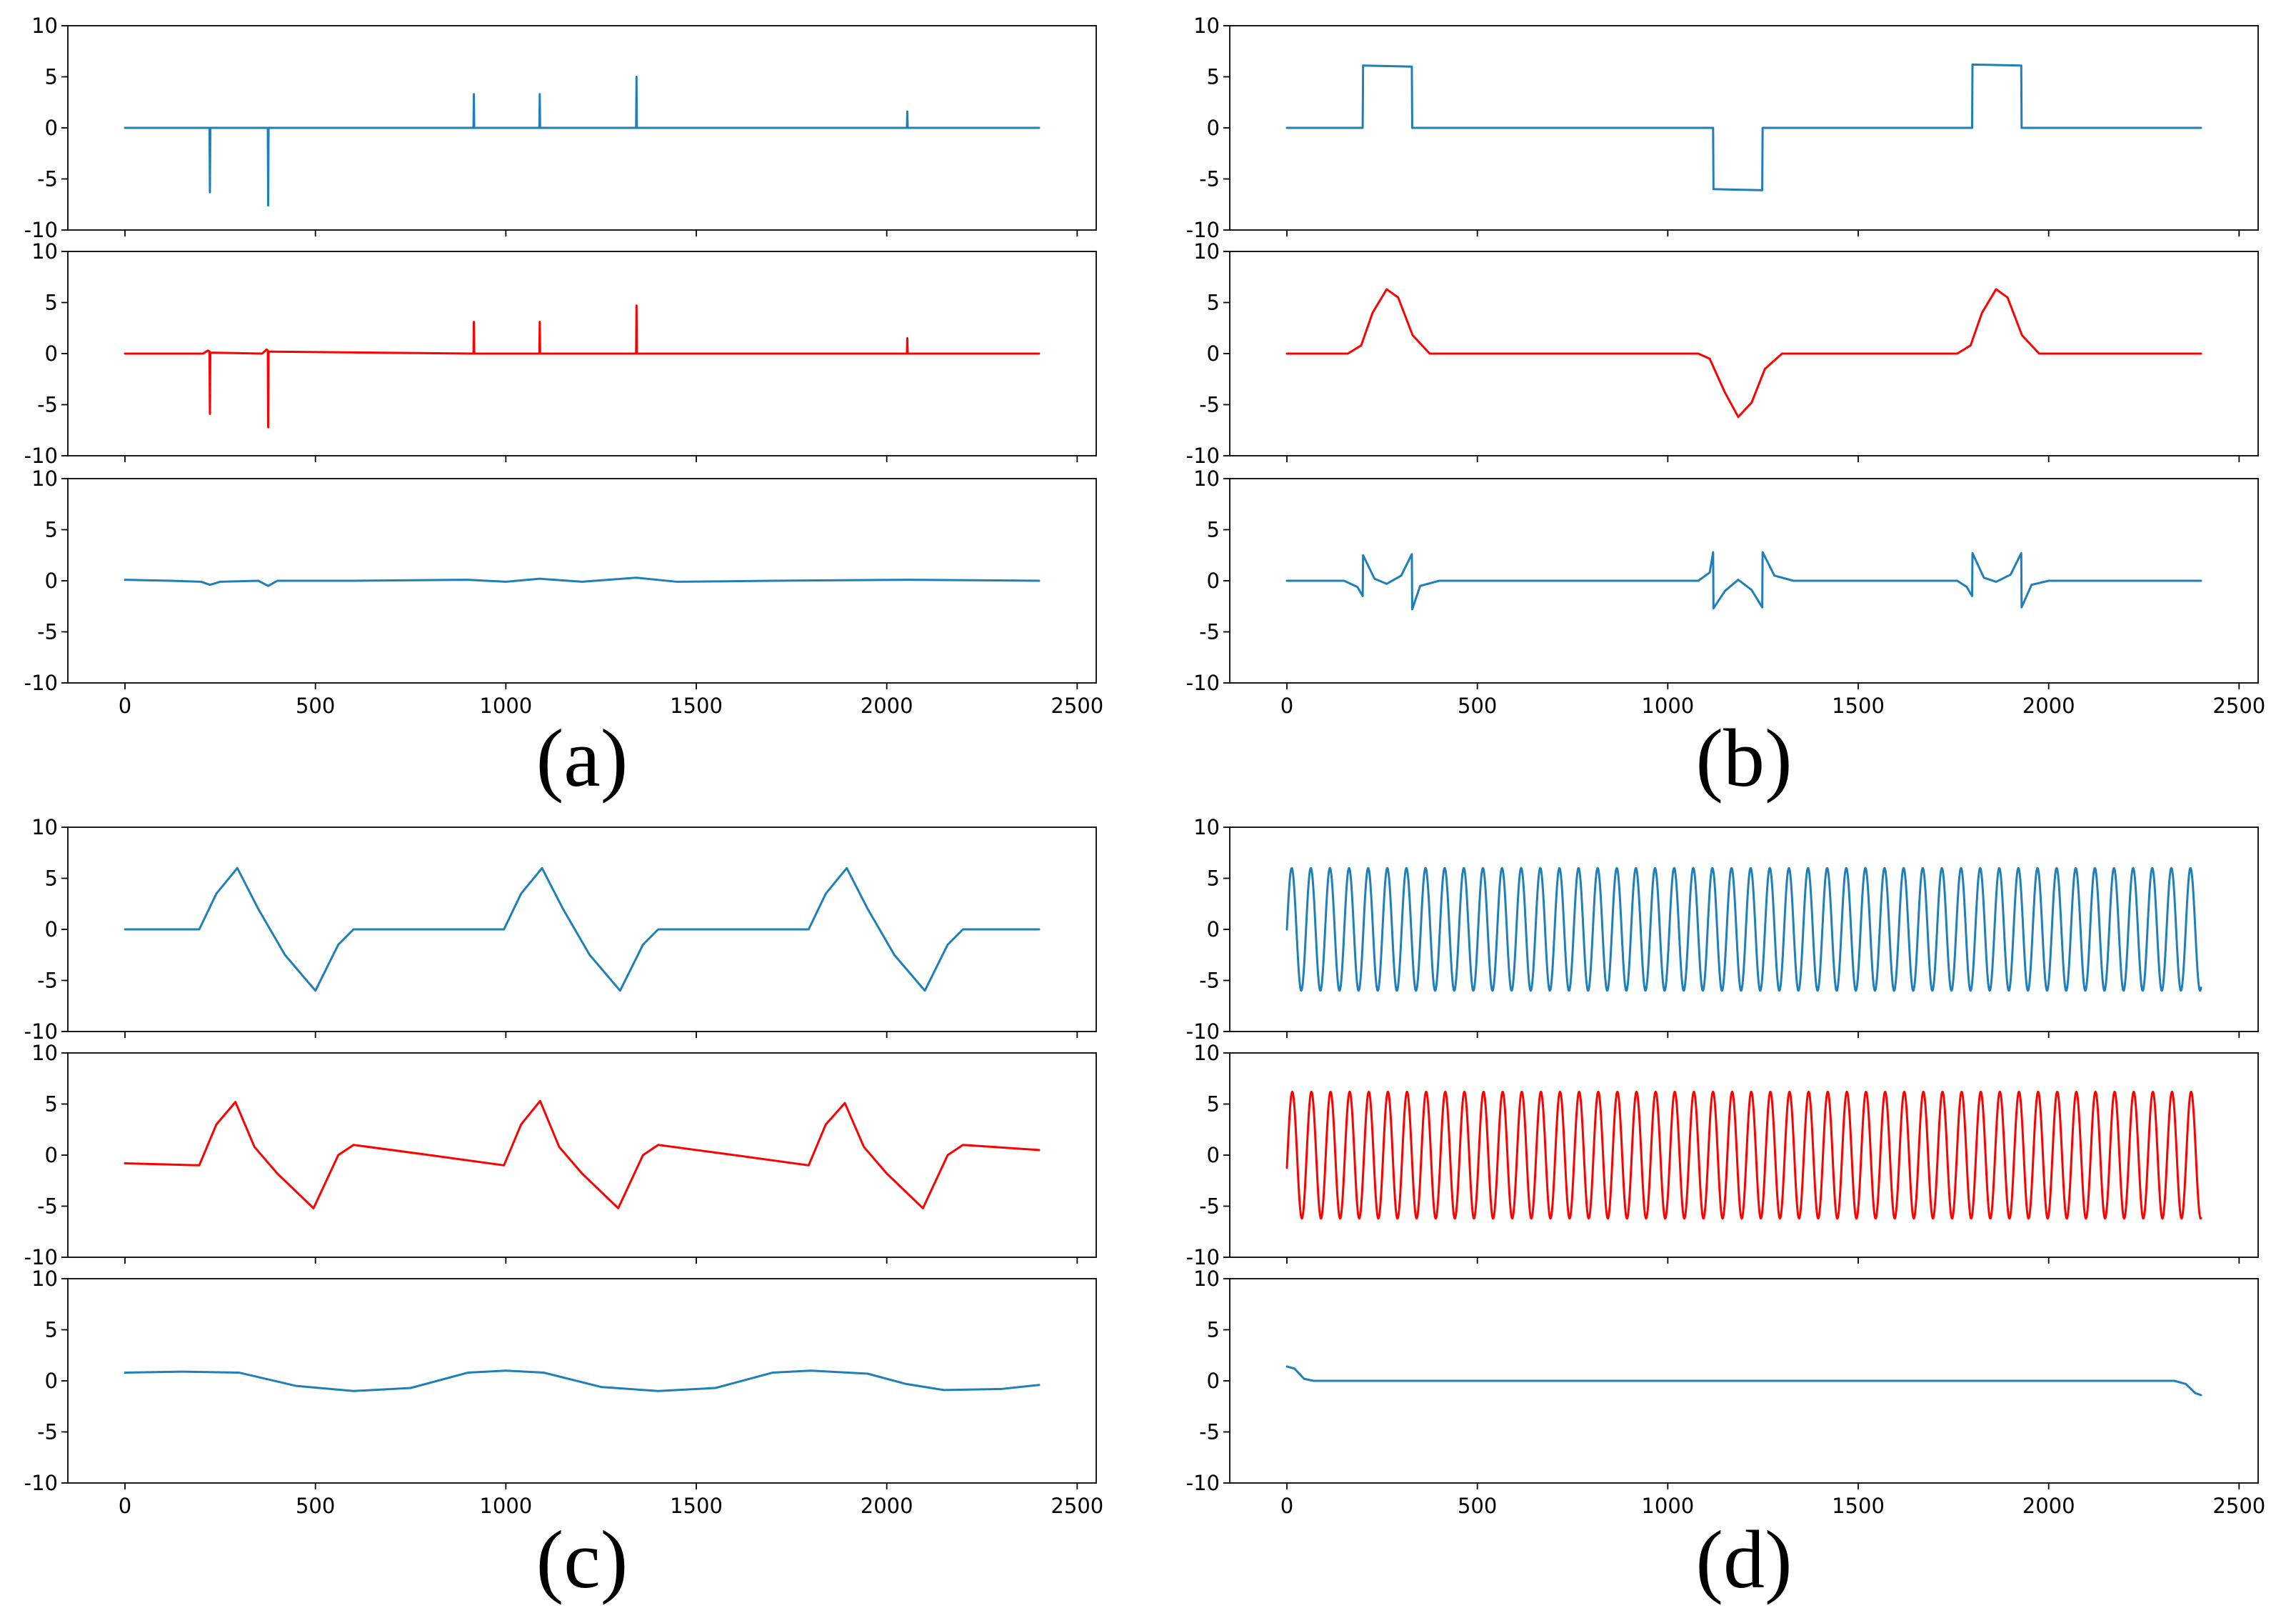  I want to click on panel-label: (b), so click(1743, 758).